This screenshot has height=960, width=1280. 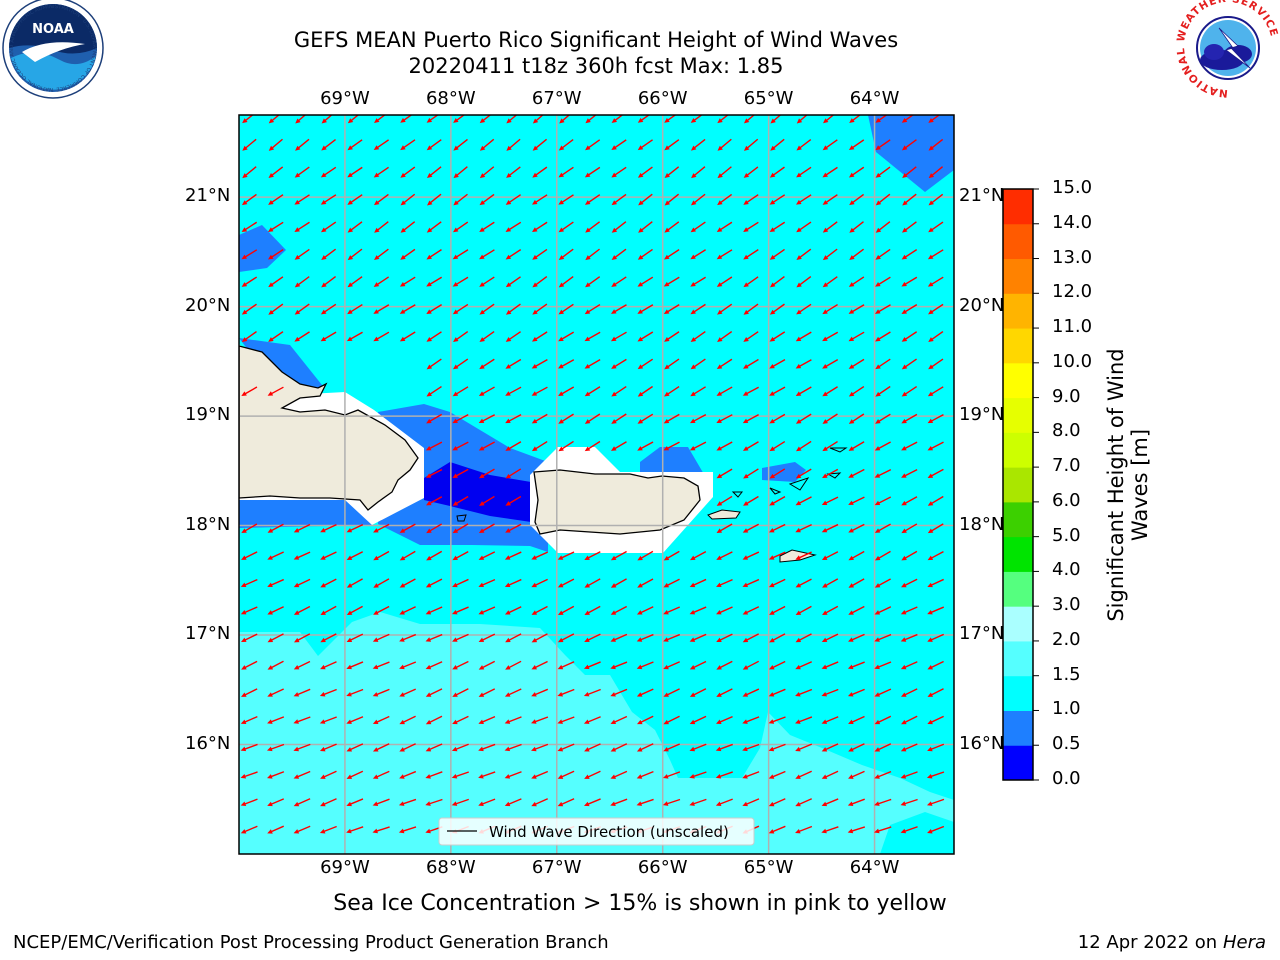 I want to click on colorbar-tick-label: 1.5, so click(x=1066, y=674).